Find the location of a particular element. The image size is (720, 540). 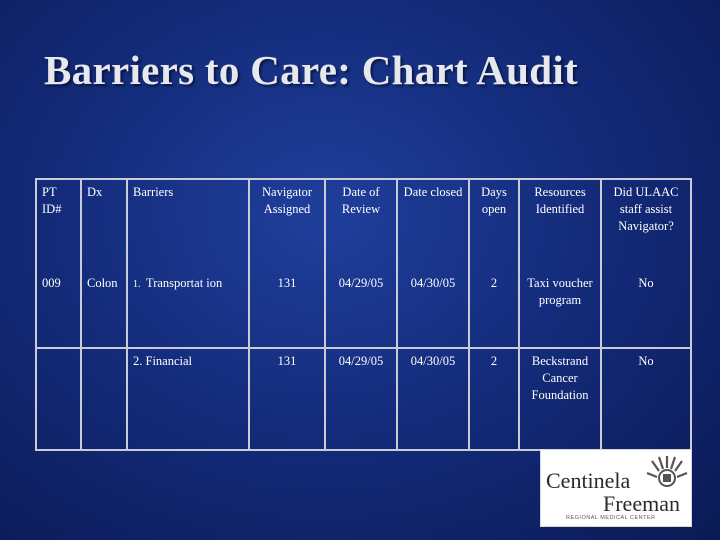

header-resources-identified: Resources Identified is located at coordinates (560, 224).